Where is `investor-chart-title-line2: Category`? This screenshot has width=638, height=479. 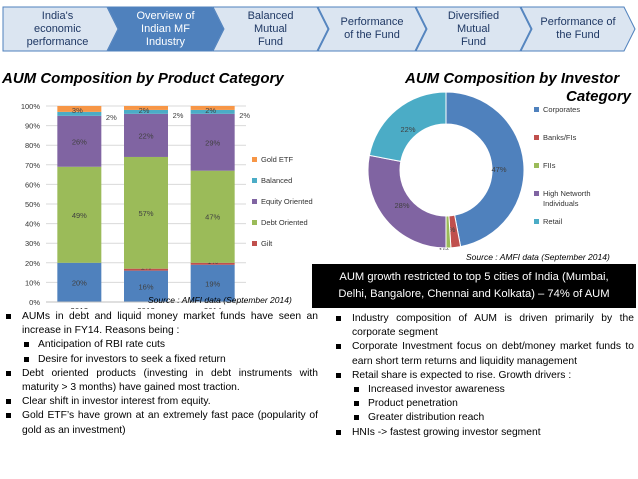 investor-chart-title-line2: Category is located at coordinates (599, 96).